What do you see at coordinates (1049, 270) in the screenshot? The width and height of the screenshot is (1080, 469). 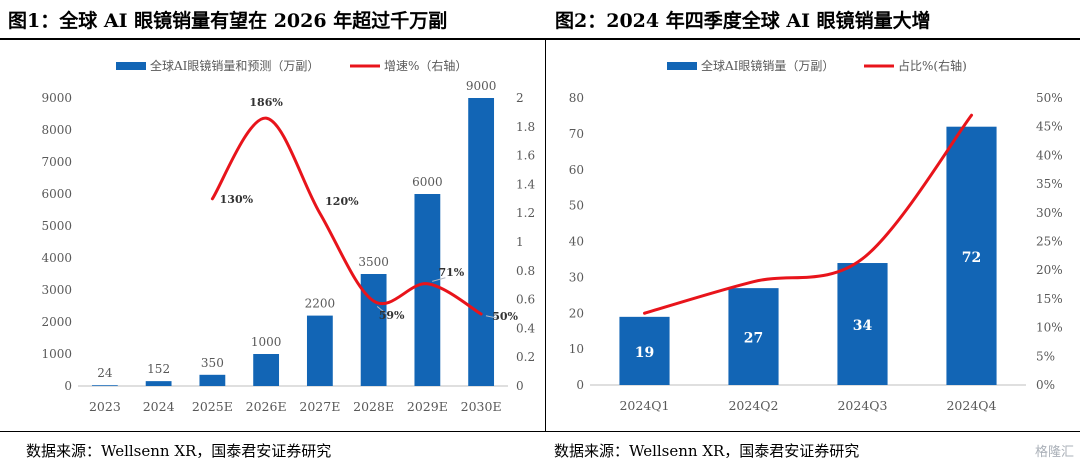 I see `y2-tick-label: 20%` at bounding box center [1049, 270].